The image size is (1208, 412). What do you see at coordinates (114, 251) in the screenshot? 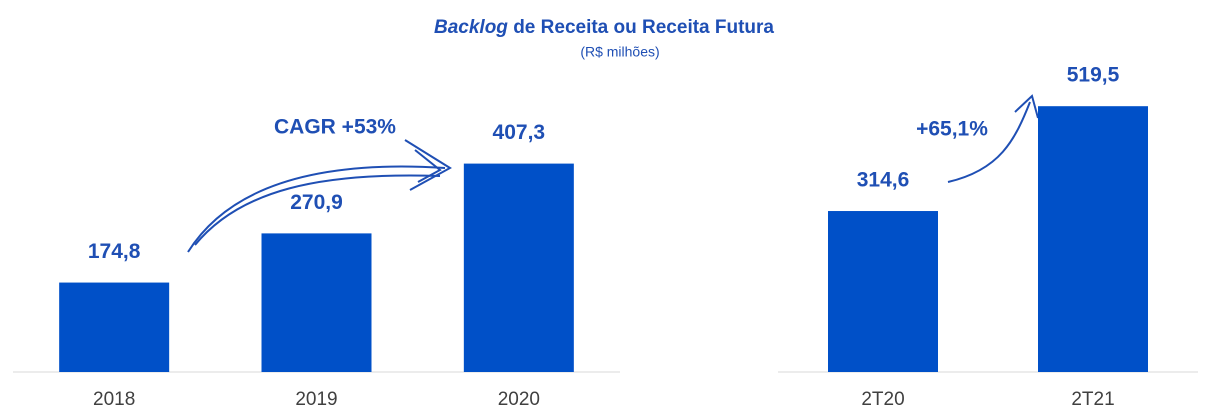
I see `data-label: 174,8` at bounding box center [114, 251].